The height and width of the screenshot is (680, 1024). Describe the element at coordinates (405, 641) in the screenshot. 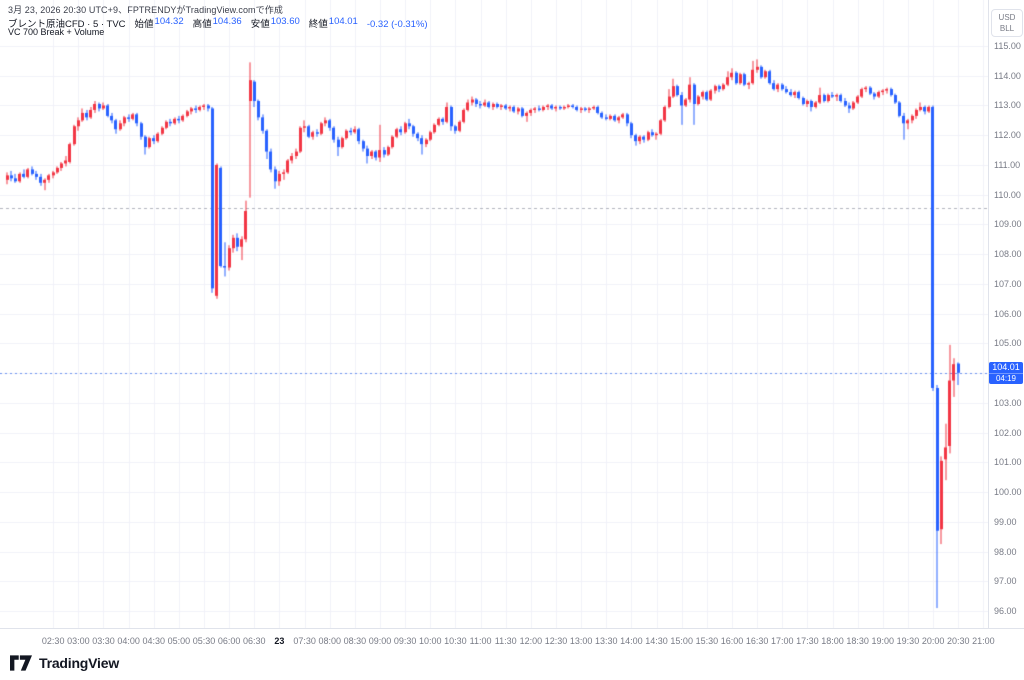

I see `time-axis-label: 09:30` at that location.